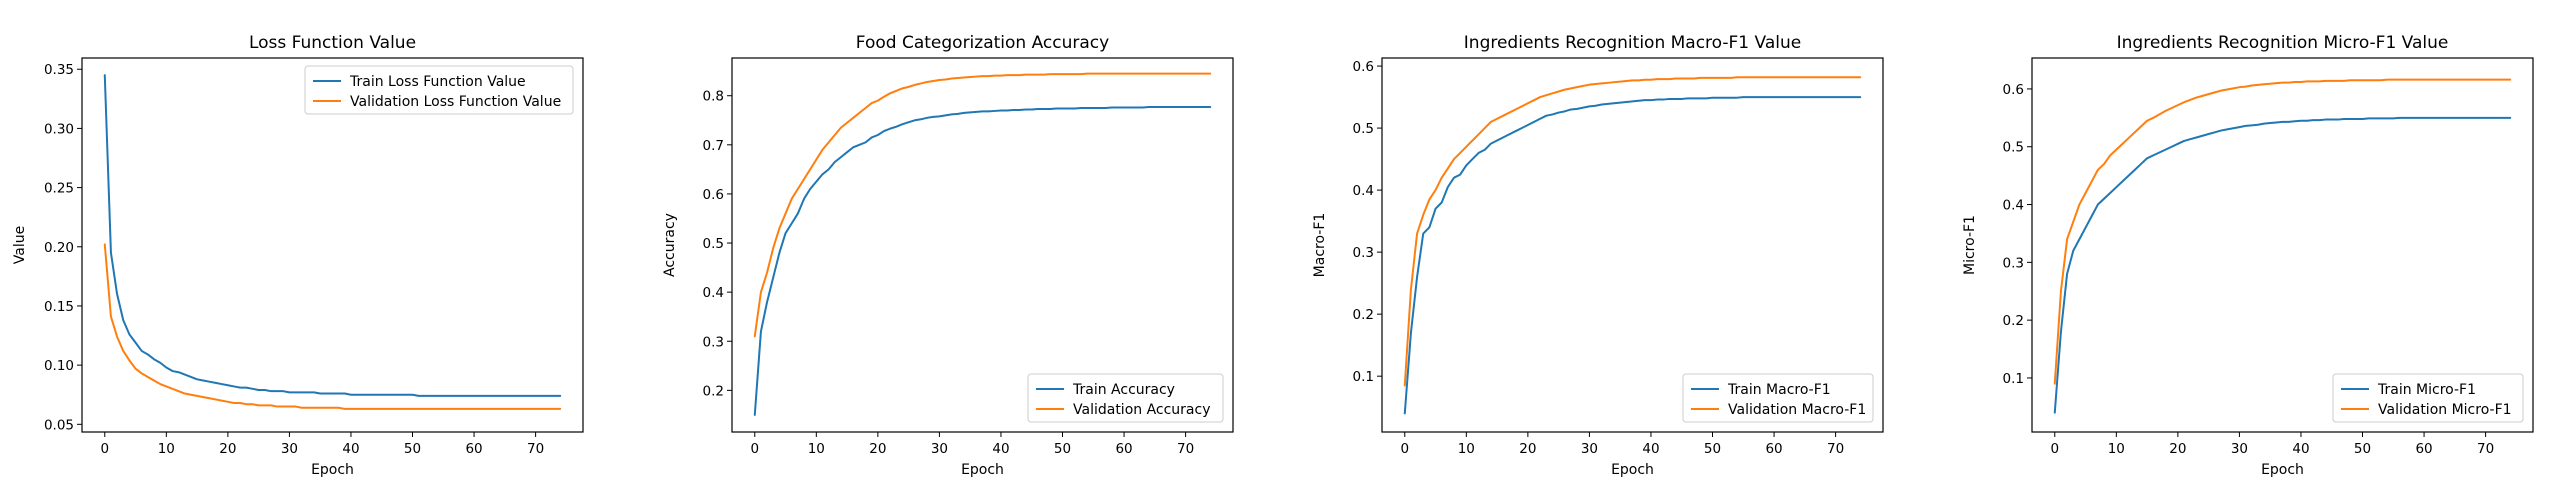 The height and width of the screenshot is (480, 2557). Describe the element at coordinates (1797, 410) in the screenshot. I see `legend-label: Validation Macro-F1` at that location.